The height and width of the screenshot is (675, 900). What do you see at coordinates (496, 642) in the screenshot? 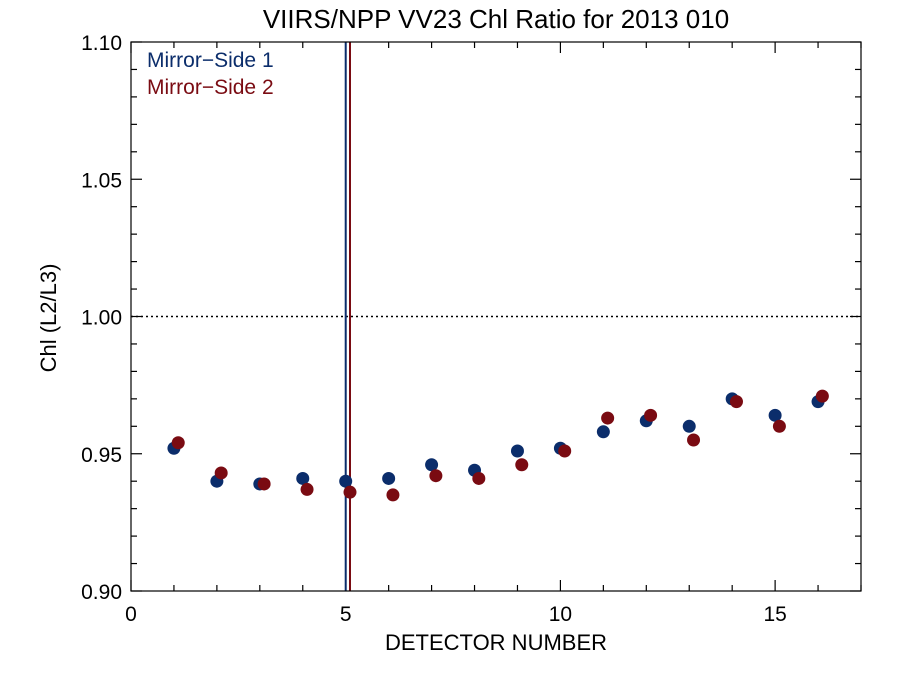
I see `x-axis-label: DETECTOR NUMBER` at bounding box center [496, 642].